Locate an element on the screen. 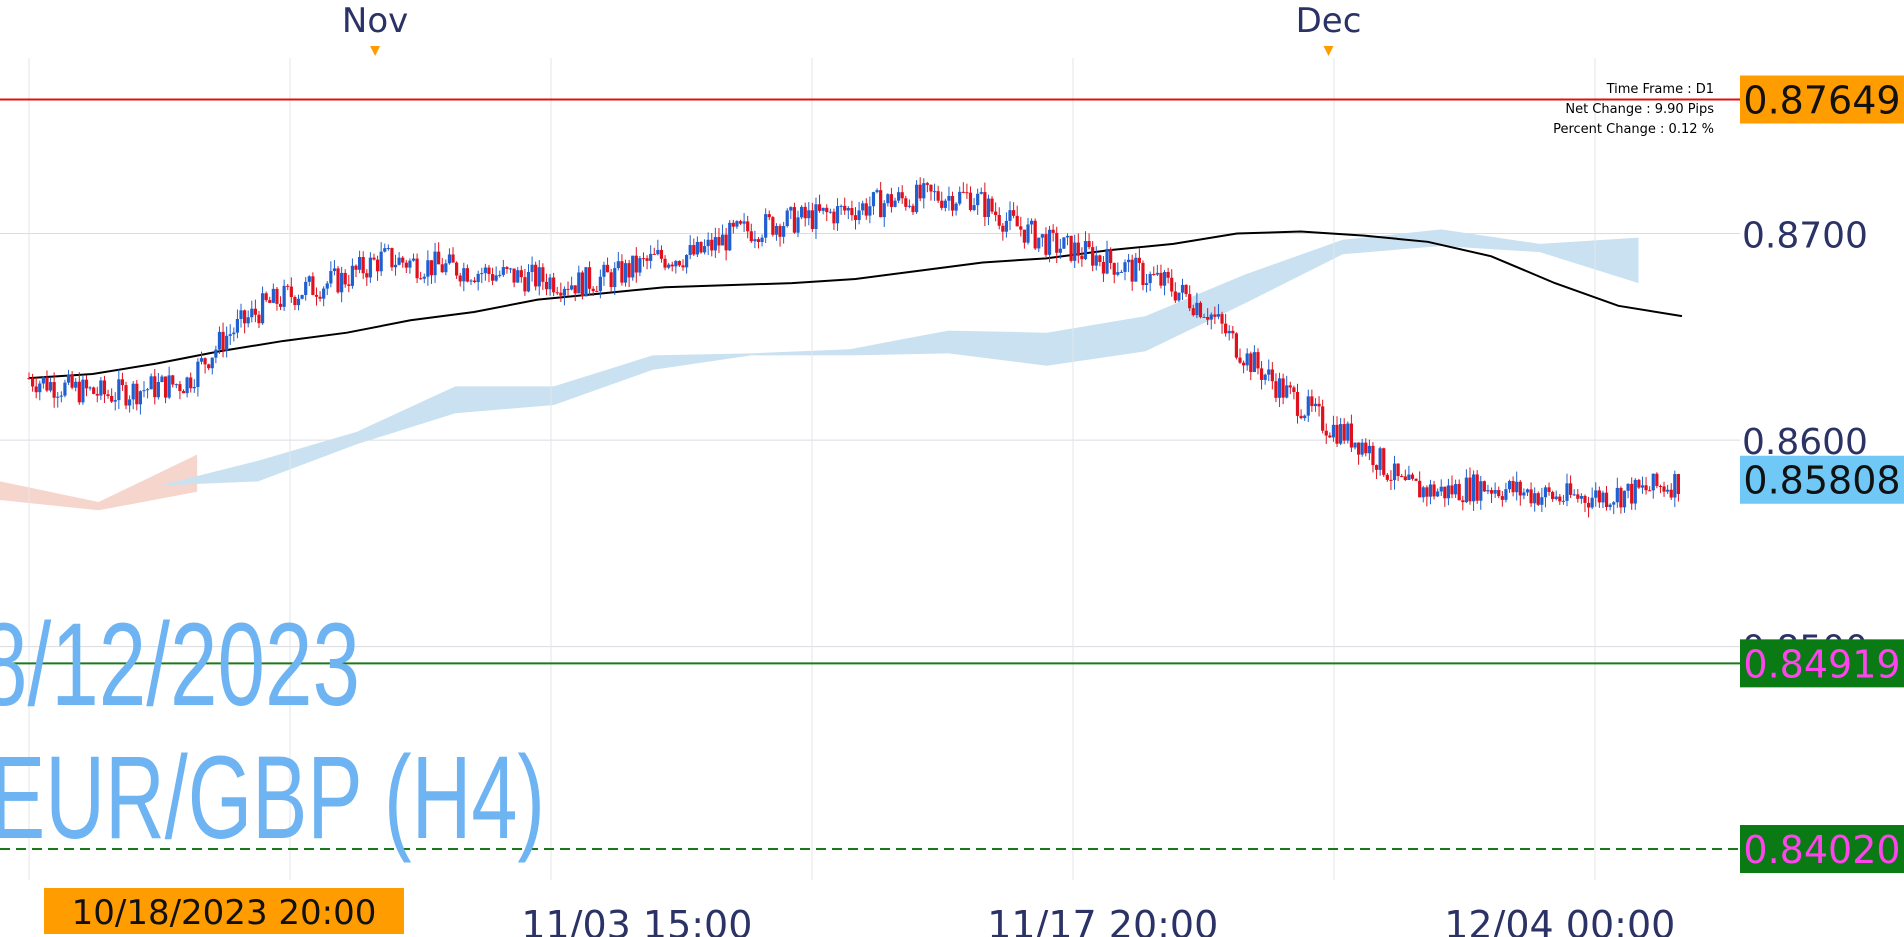  moving-average is located at coordinates (855, 305).